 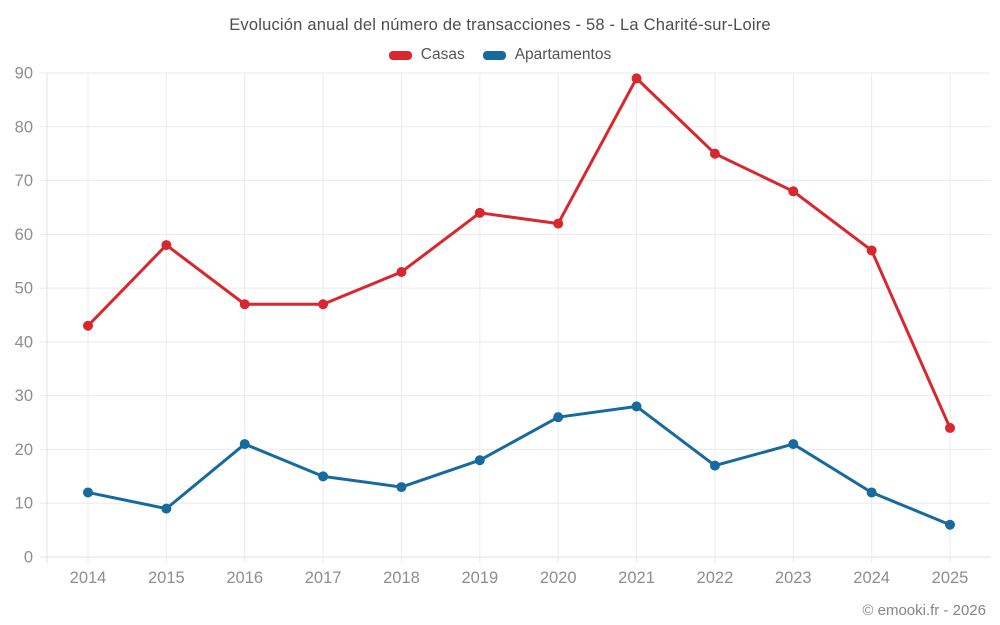 What do you see at coordinates (88, 325) in the screenshot?
I see `data-point-casas-2014` at bounding box center [88, 325].